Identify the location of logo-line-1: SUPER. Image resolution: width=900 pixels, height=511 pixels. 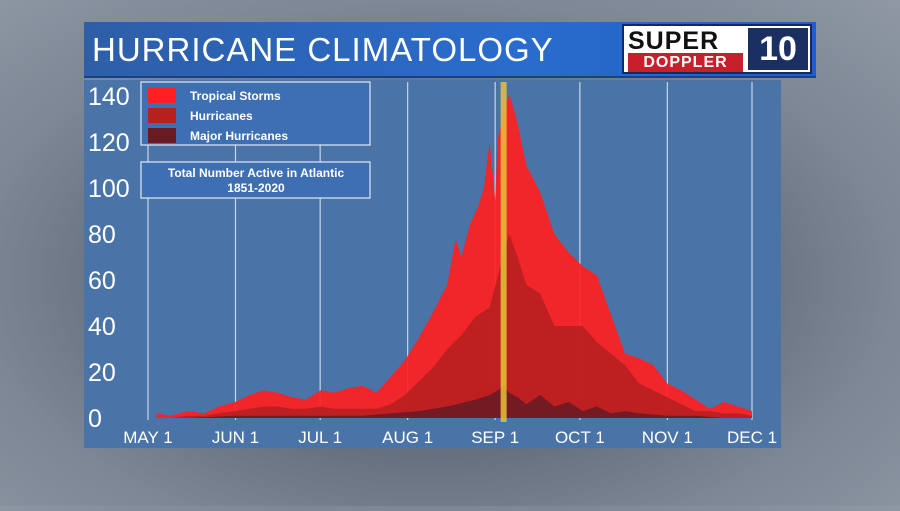
(674, 41).